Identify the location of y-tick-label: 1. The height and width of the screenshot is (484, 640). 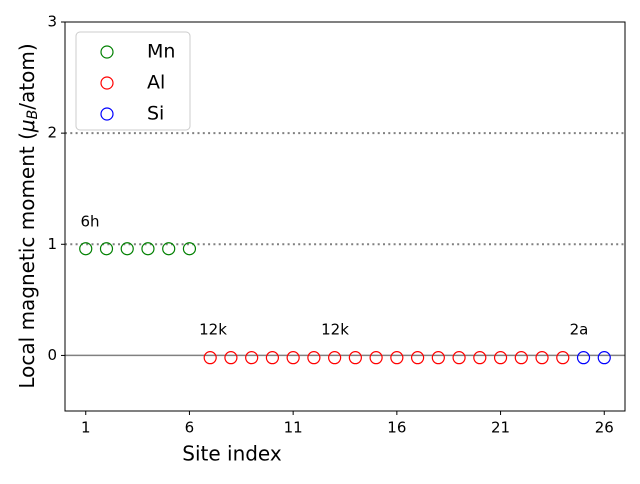
(52, 244).